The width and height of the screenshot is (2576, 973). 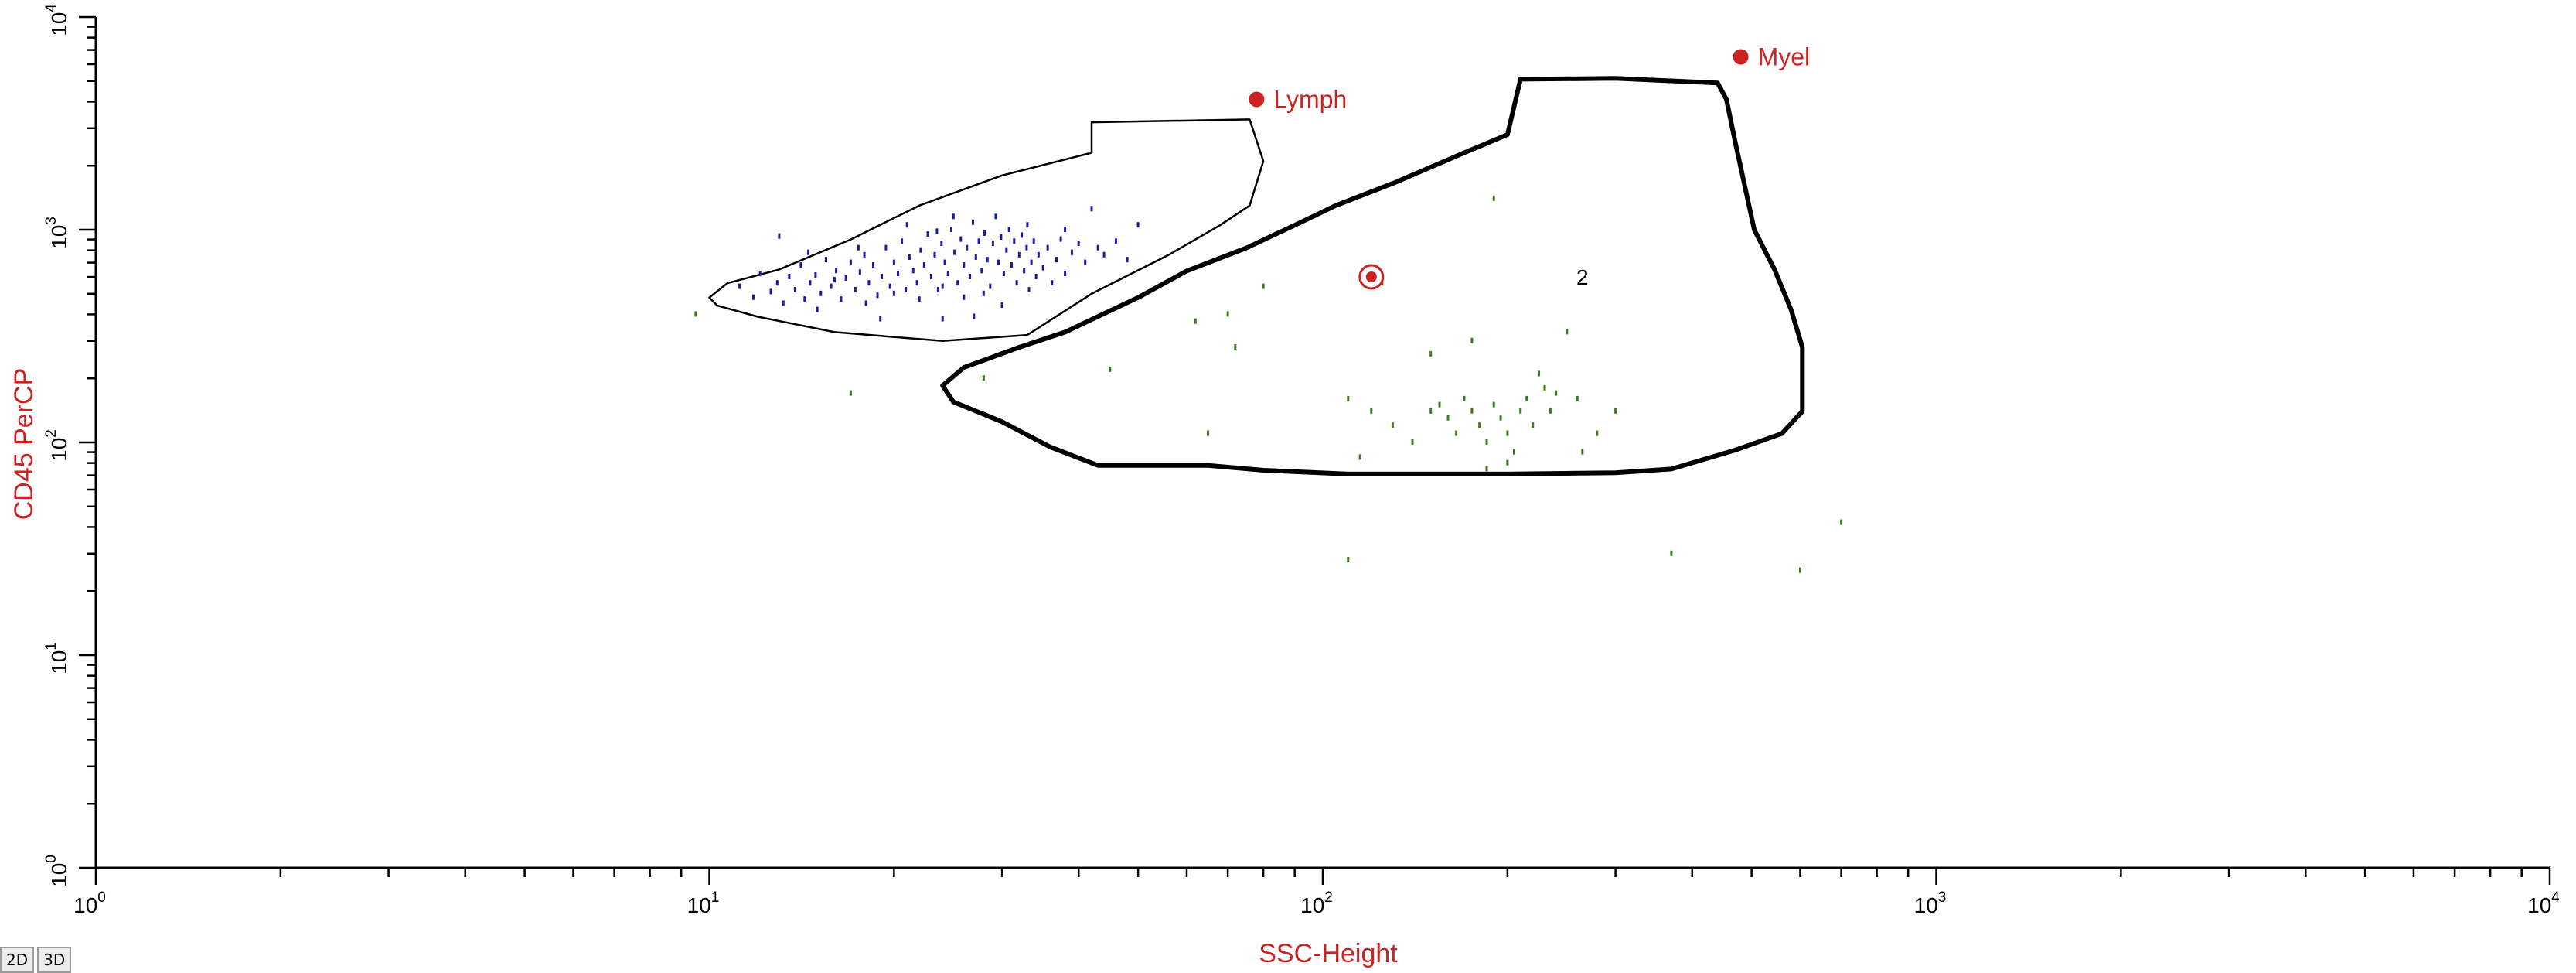 I want to click on x-tick-label: 10¹, so click(x=703, y=903).